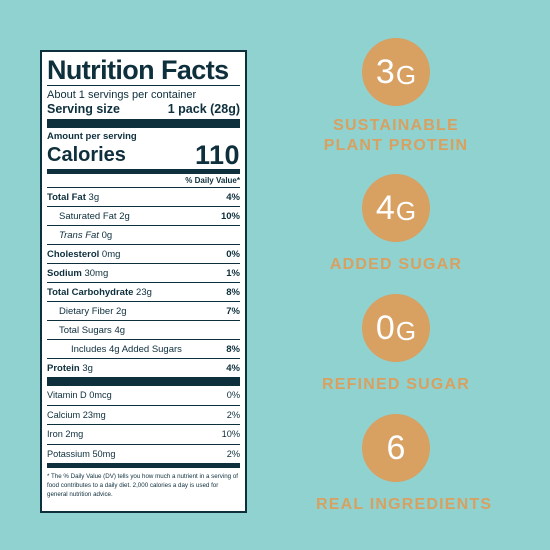 The height and width of the screenshot is (550, 550). I want to click on vitamin-dv: 0%, so click(233, 395).